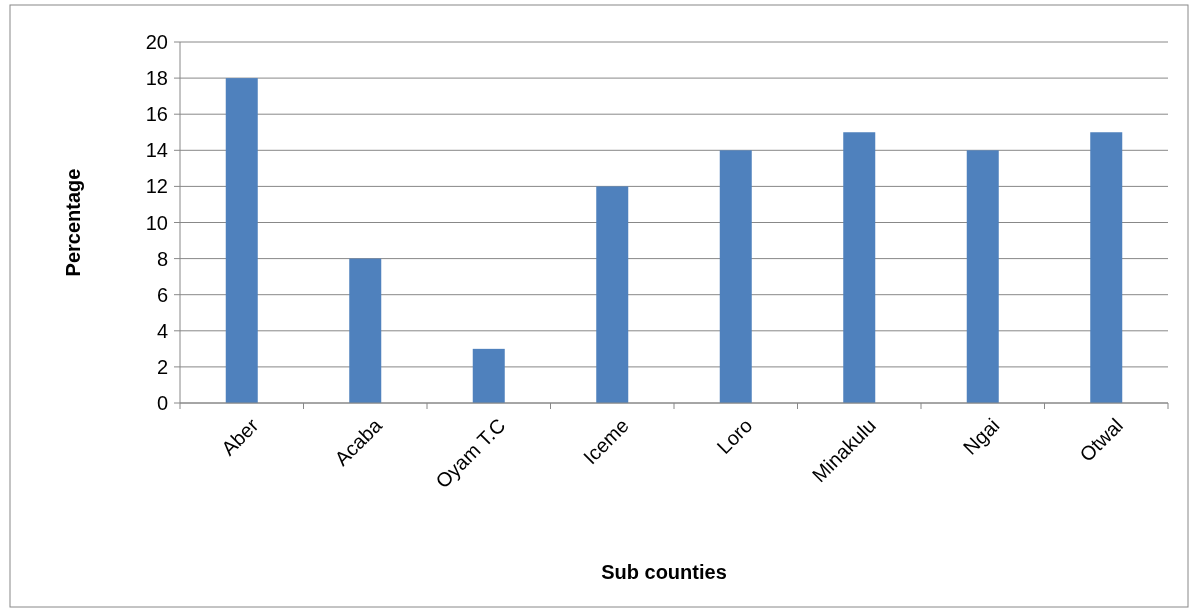 Image resolution: width=1194 pixels, height=615 pixels. What do you see at coordinates (734, 436) in the screenshot?
I see `x-tick-label: Loro` at bounding box center [734, 436].